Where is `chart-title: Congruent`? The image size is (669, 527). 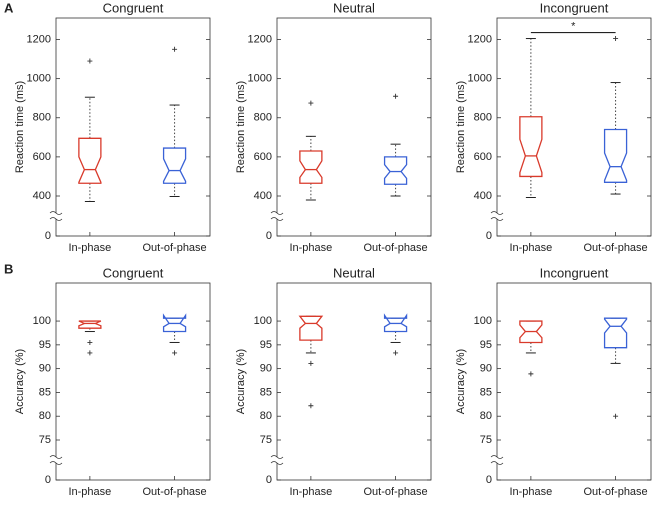 chart-title: Congruent is located at coordinates (133, 272).